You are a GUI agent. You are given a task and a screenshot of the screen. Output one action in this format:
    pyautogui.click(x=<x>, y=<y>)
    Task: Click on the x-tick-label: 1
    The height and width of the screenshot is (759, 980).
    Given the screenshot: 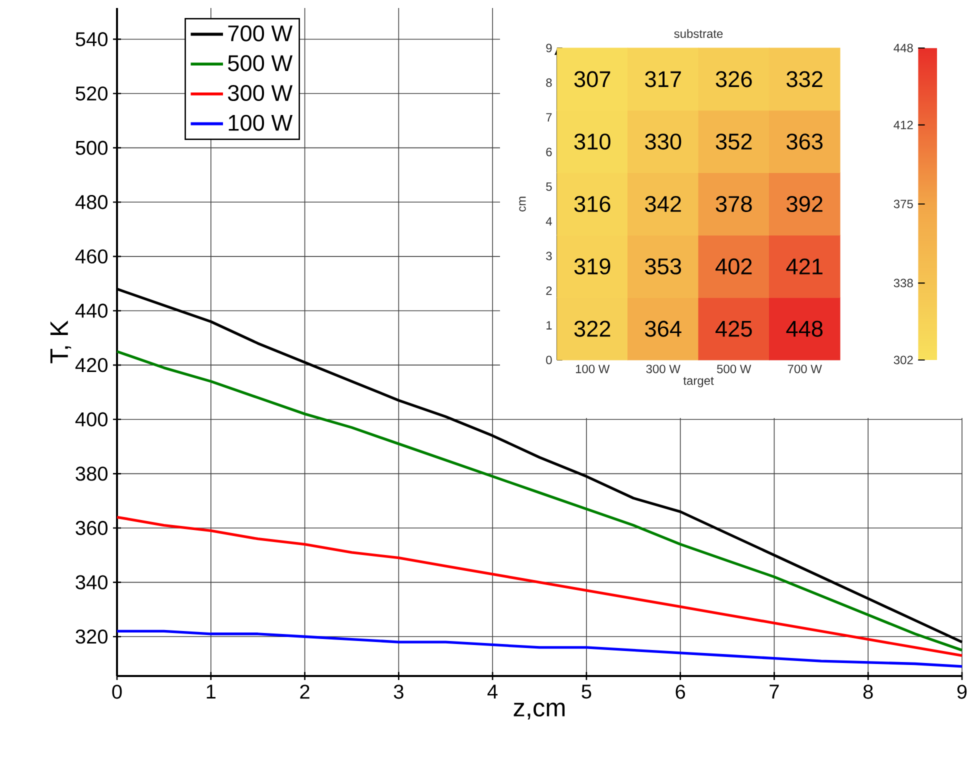 What is the action you would take?
    pyautogui.click(x=211, y=691)
    